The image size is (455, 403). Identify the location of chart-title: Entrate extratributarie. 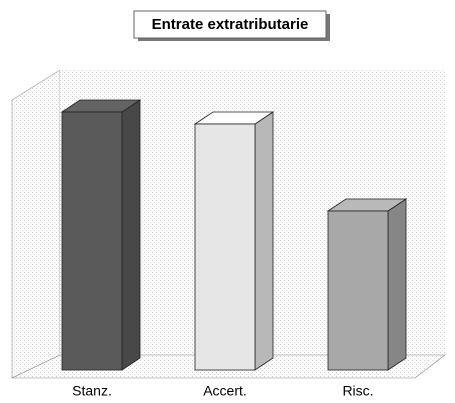
(230, 24).